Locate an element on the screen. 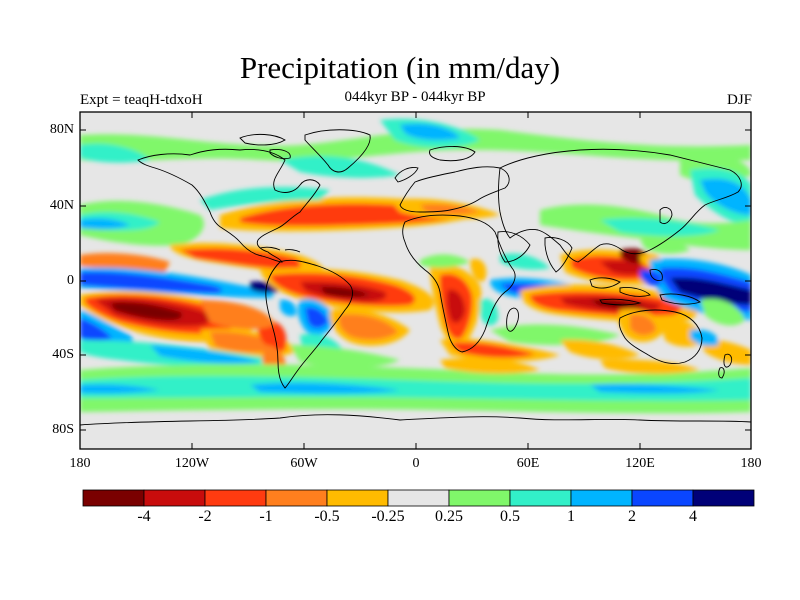 The height and width of the screenshot is (600, 800). lat-label-80s: 80S is located at coordinates (63, 429).